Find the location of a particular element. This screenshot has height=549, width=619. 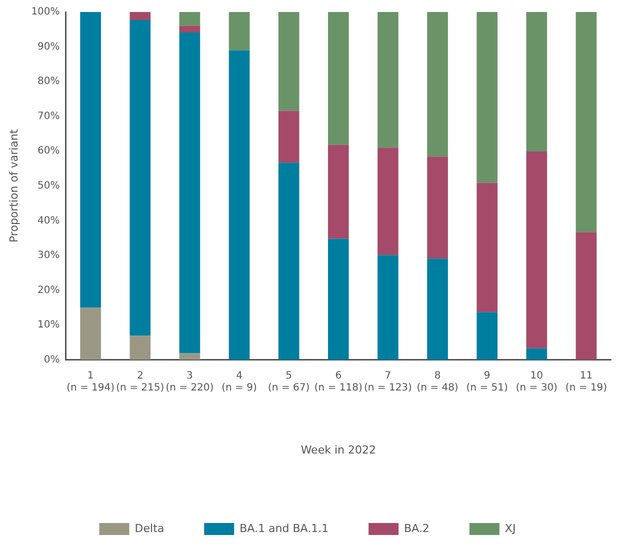

x-tick-label: 2 (n = 215) is located at coordinates (140, 382).